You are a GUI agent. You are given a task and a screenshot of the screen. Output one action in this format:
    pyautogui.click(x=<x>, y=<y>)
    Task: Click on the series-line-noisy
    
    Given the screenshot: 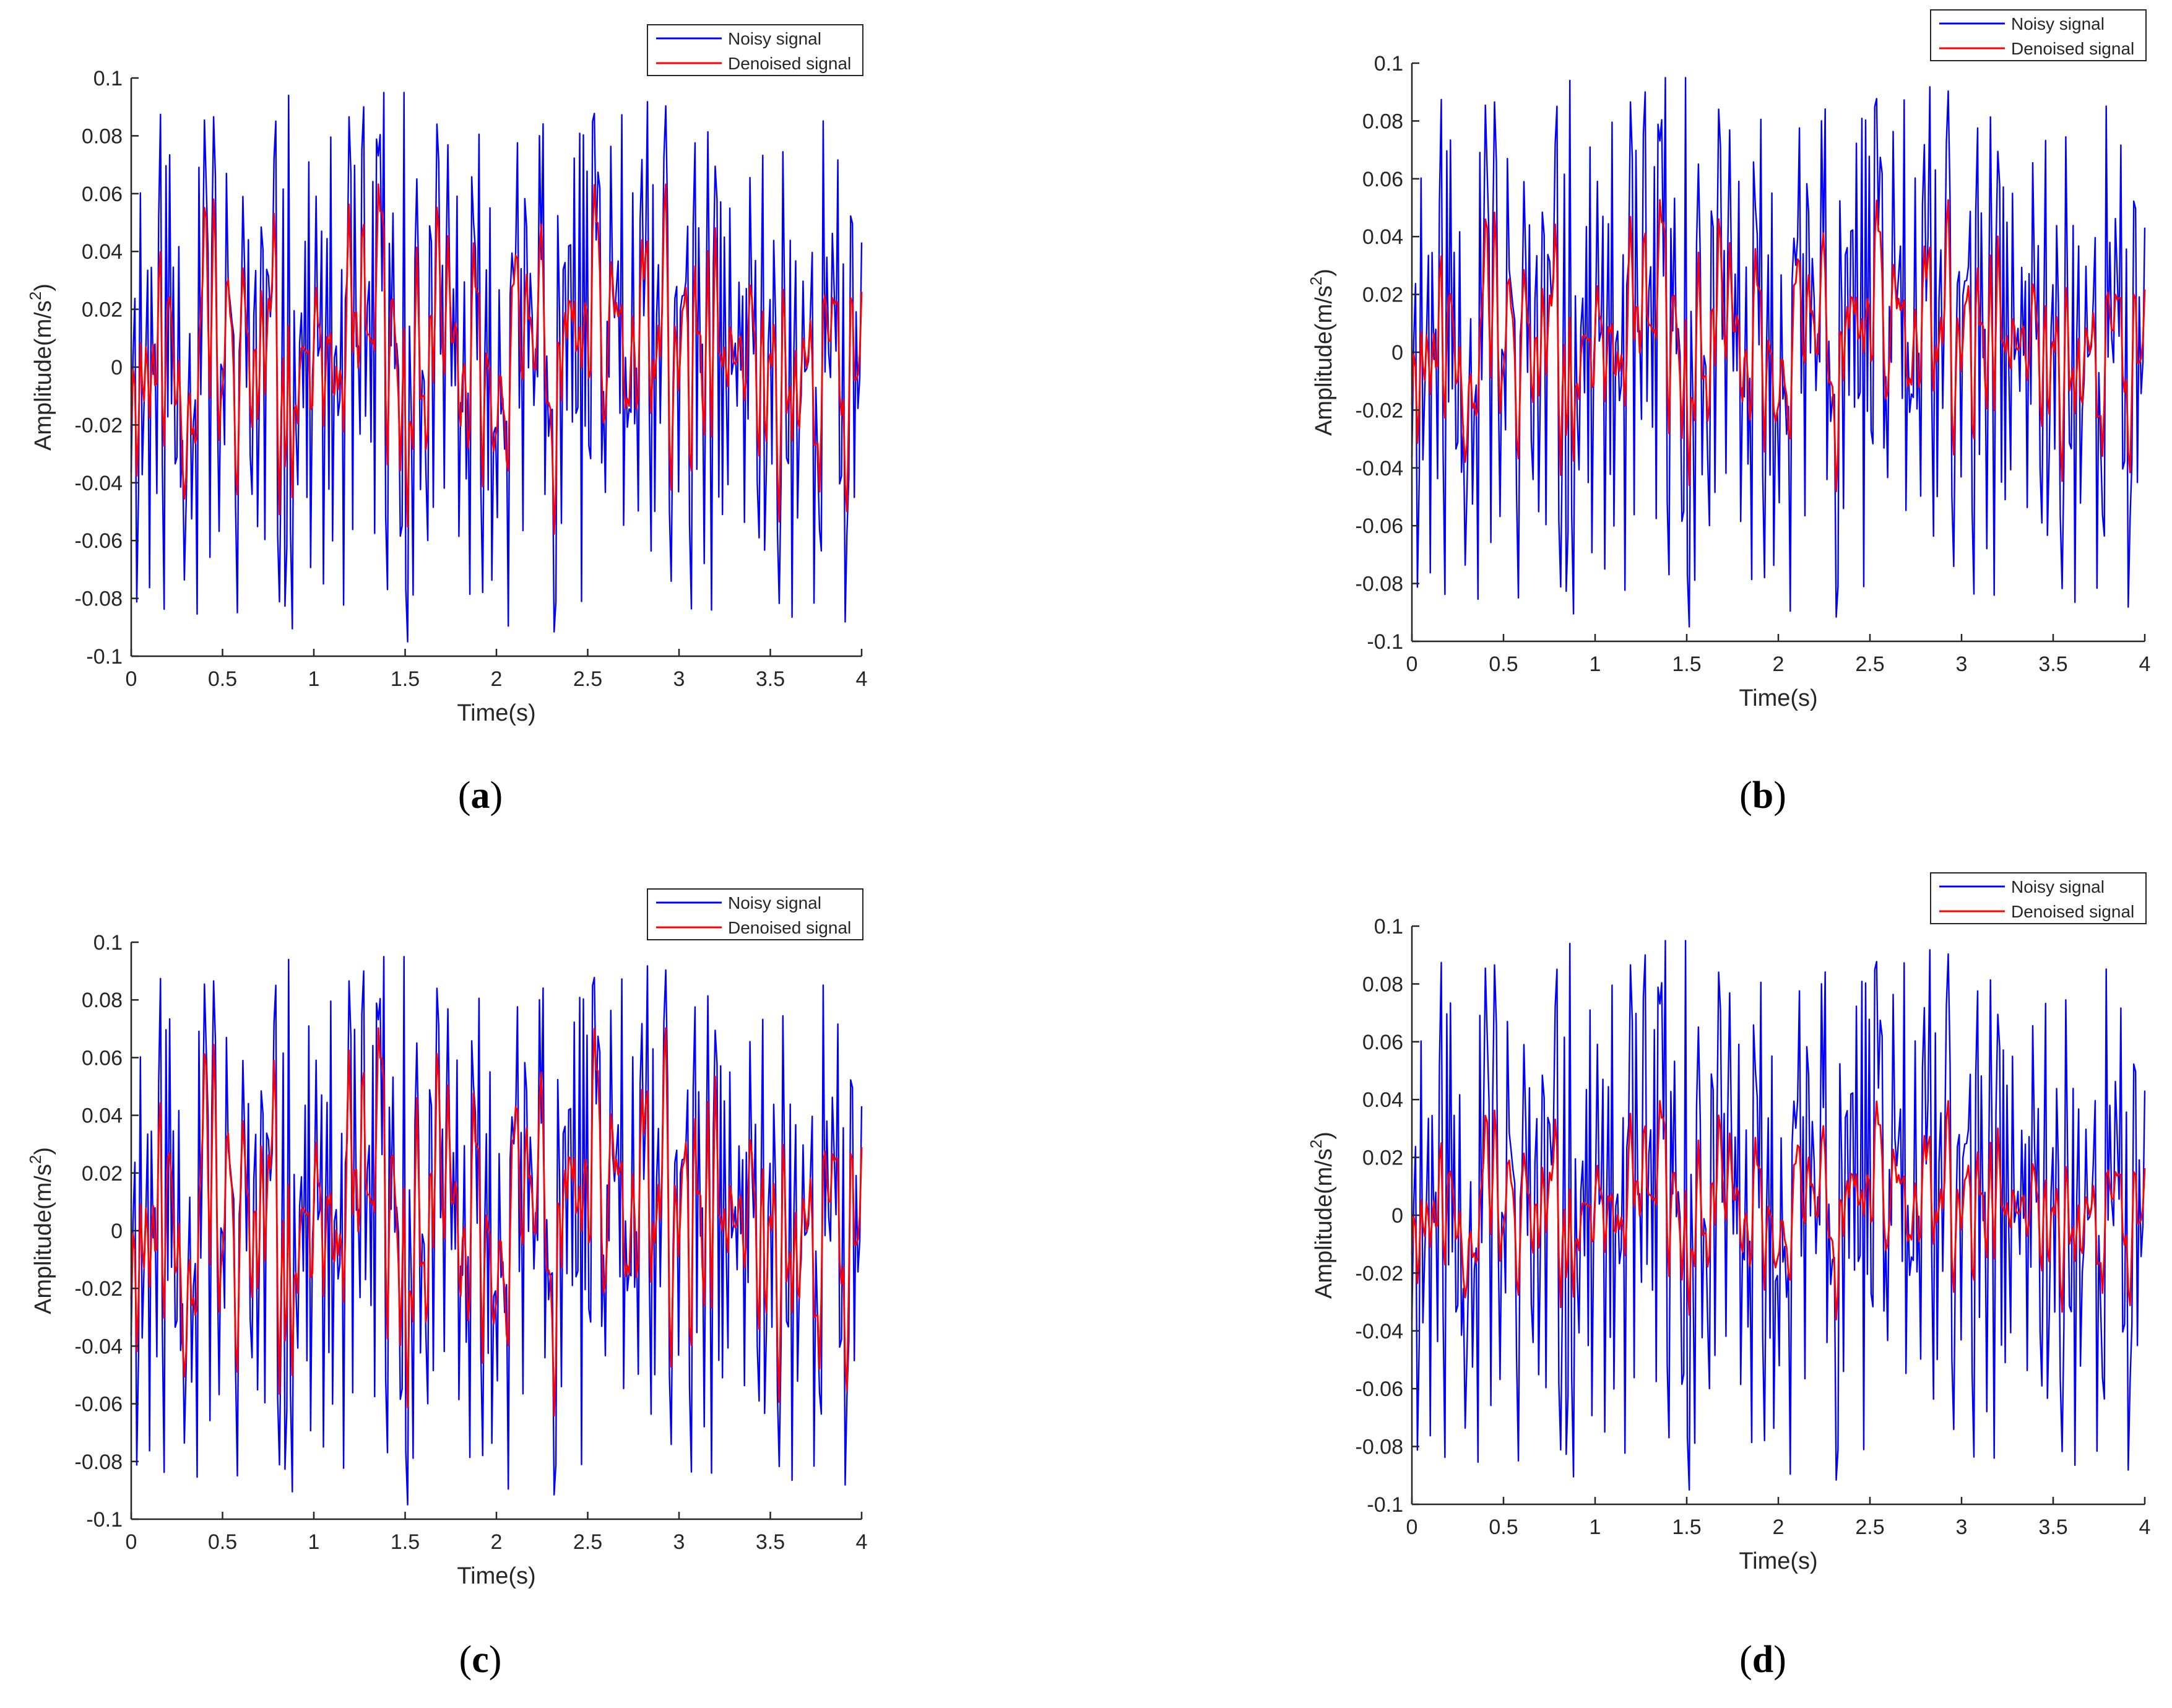 What is the action you would take?
    pyautogui.click(x=1778, y=1215)
    